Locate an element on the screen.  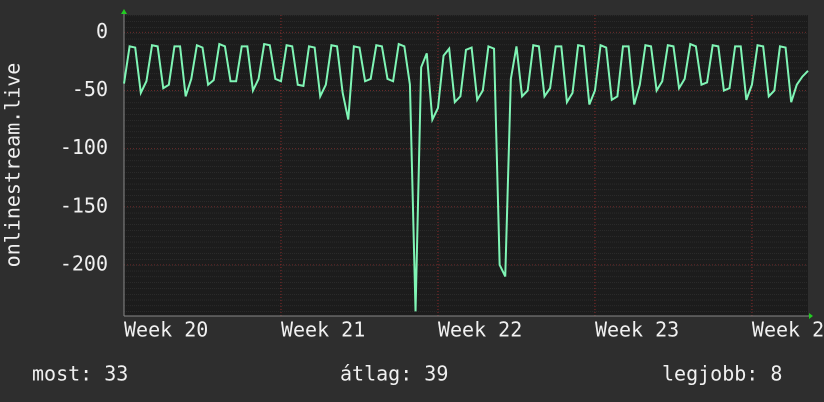
y-axis-label: onlinestream.live is located at coordinates (13, 165).